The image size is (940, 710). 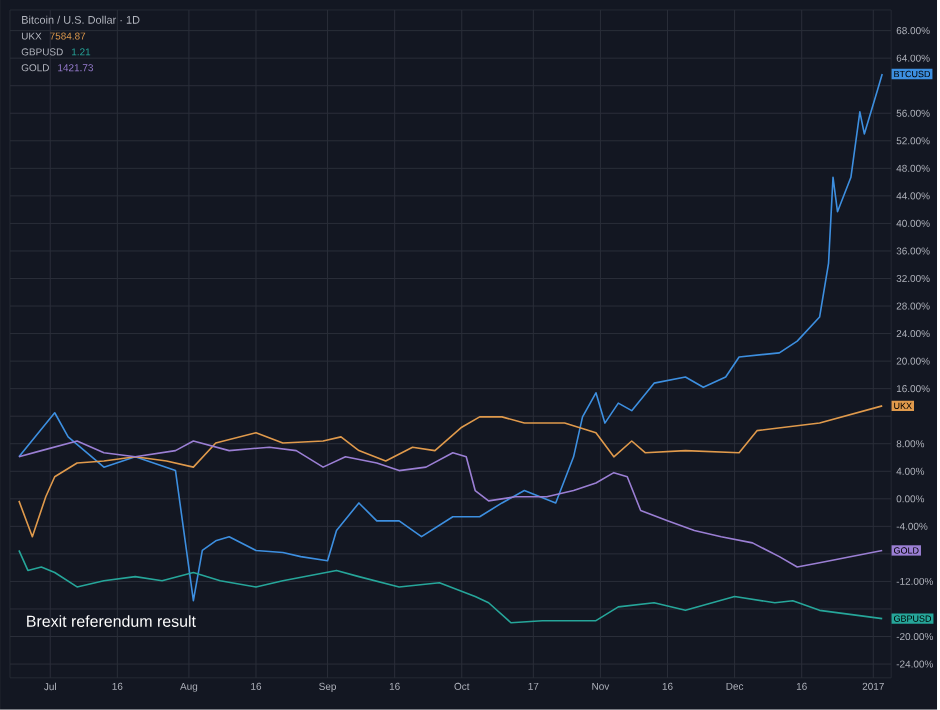 What do you see at coordinates (451, 586) in the screenshot?
I see `line-series` at bounding box center [451, 586].